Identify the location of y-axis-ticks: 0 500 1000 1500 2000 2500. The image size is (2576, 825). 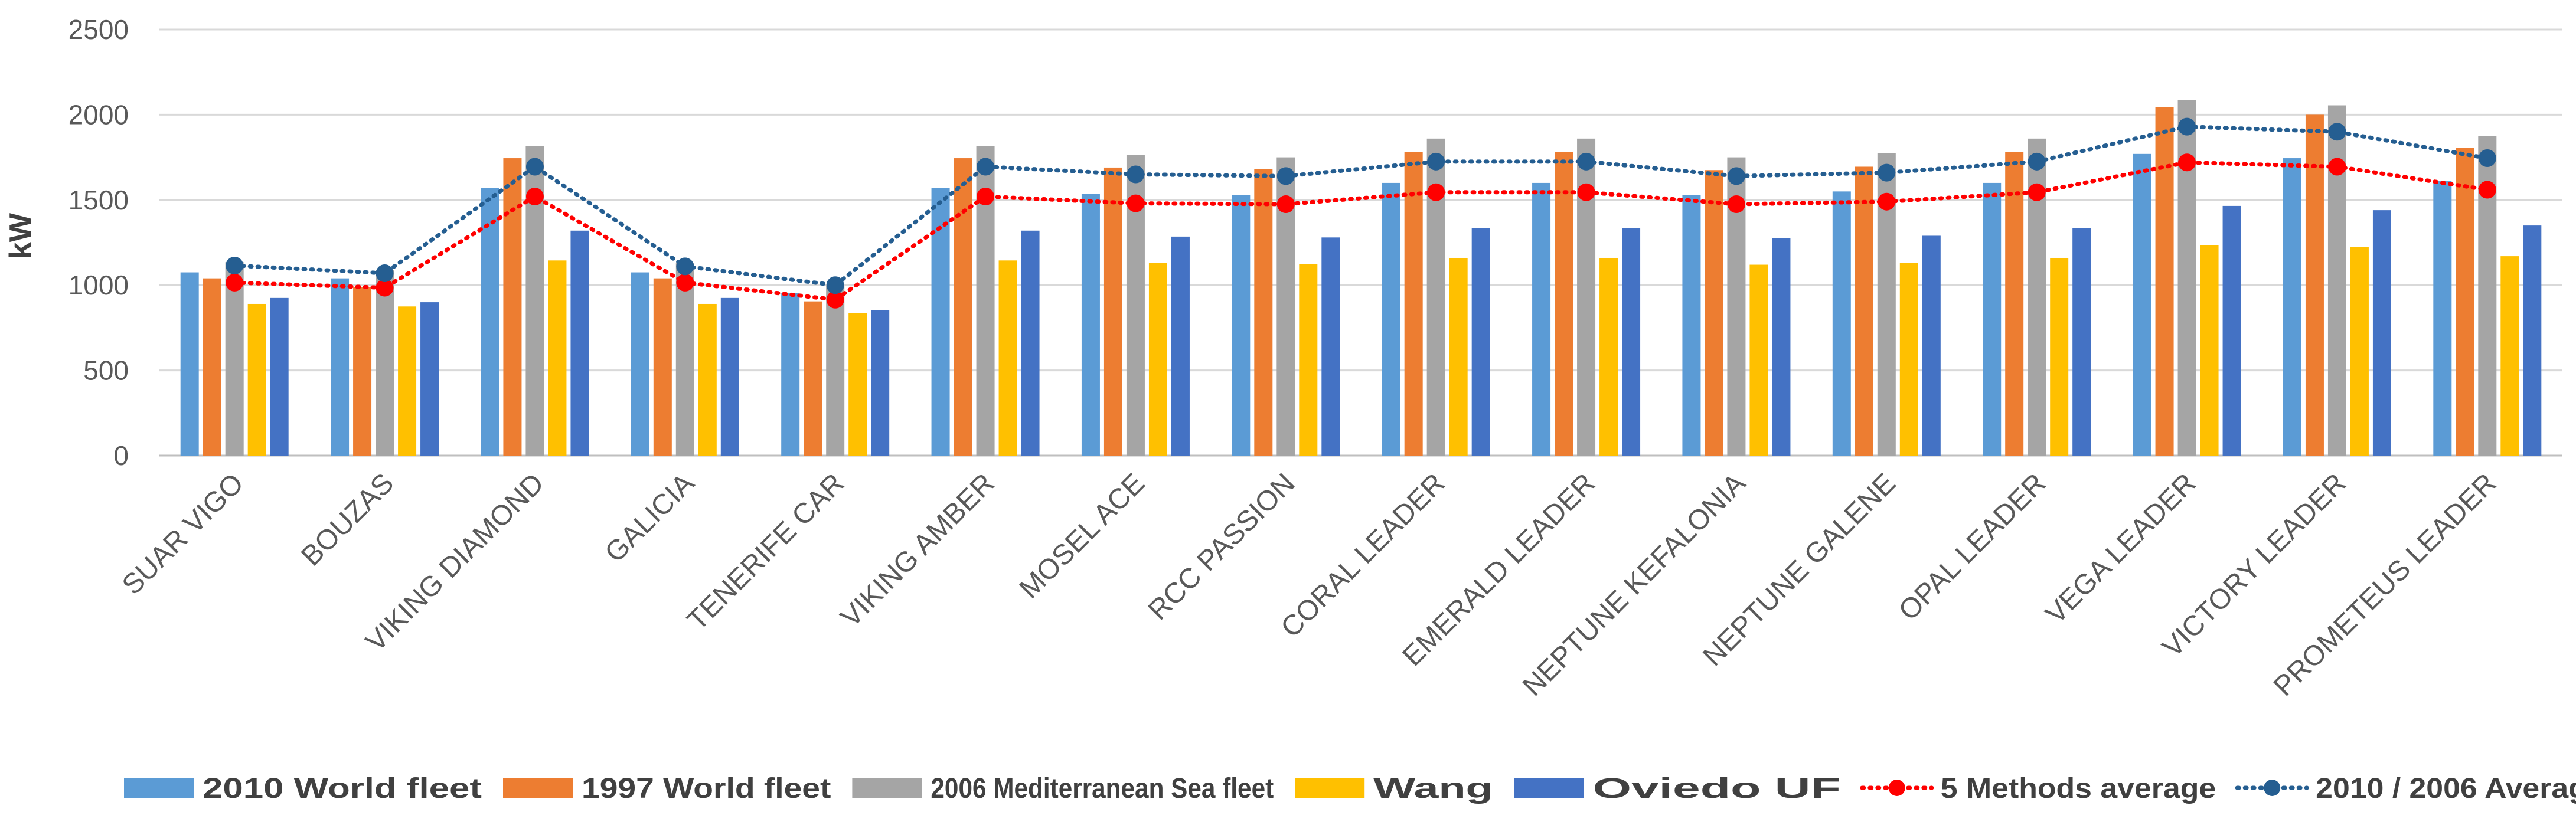
(98, 243).